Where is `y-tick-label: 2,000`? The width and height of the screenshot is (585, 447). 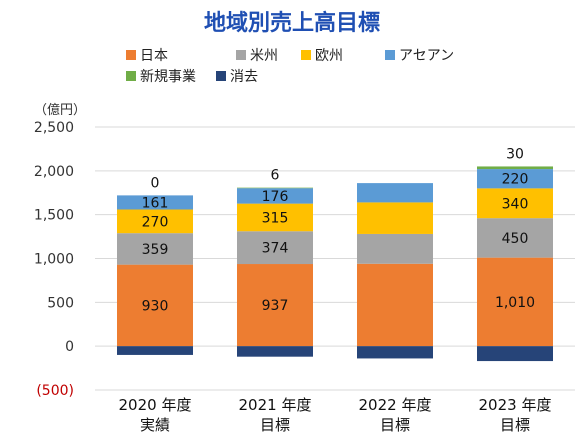
y-tick-label: 2,000 is located at coordinates (54, 172).